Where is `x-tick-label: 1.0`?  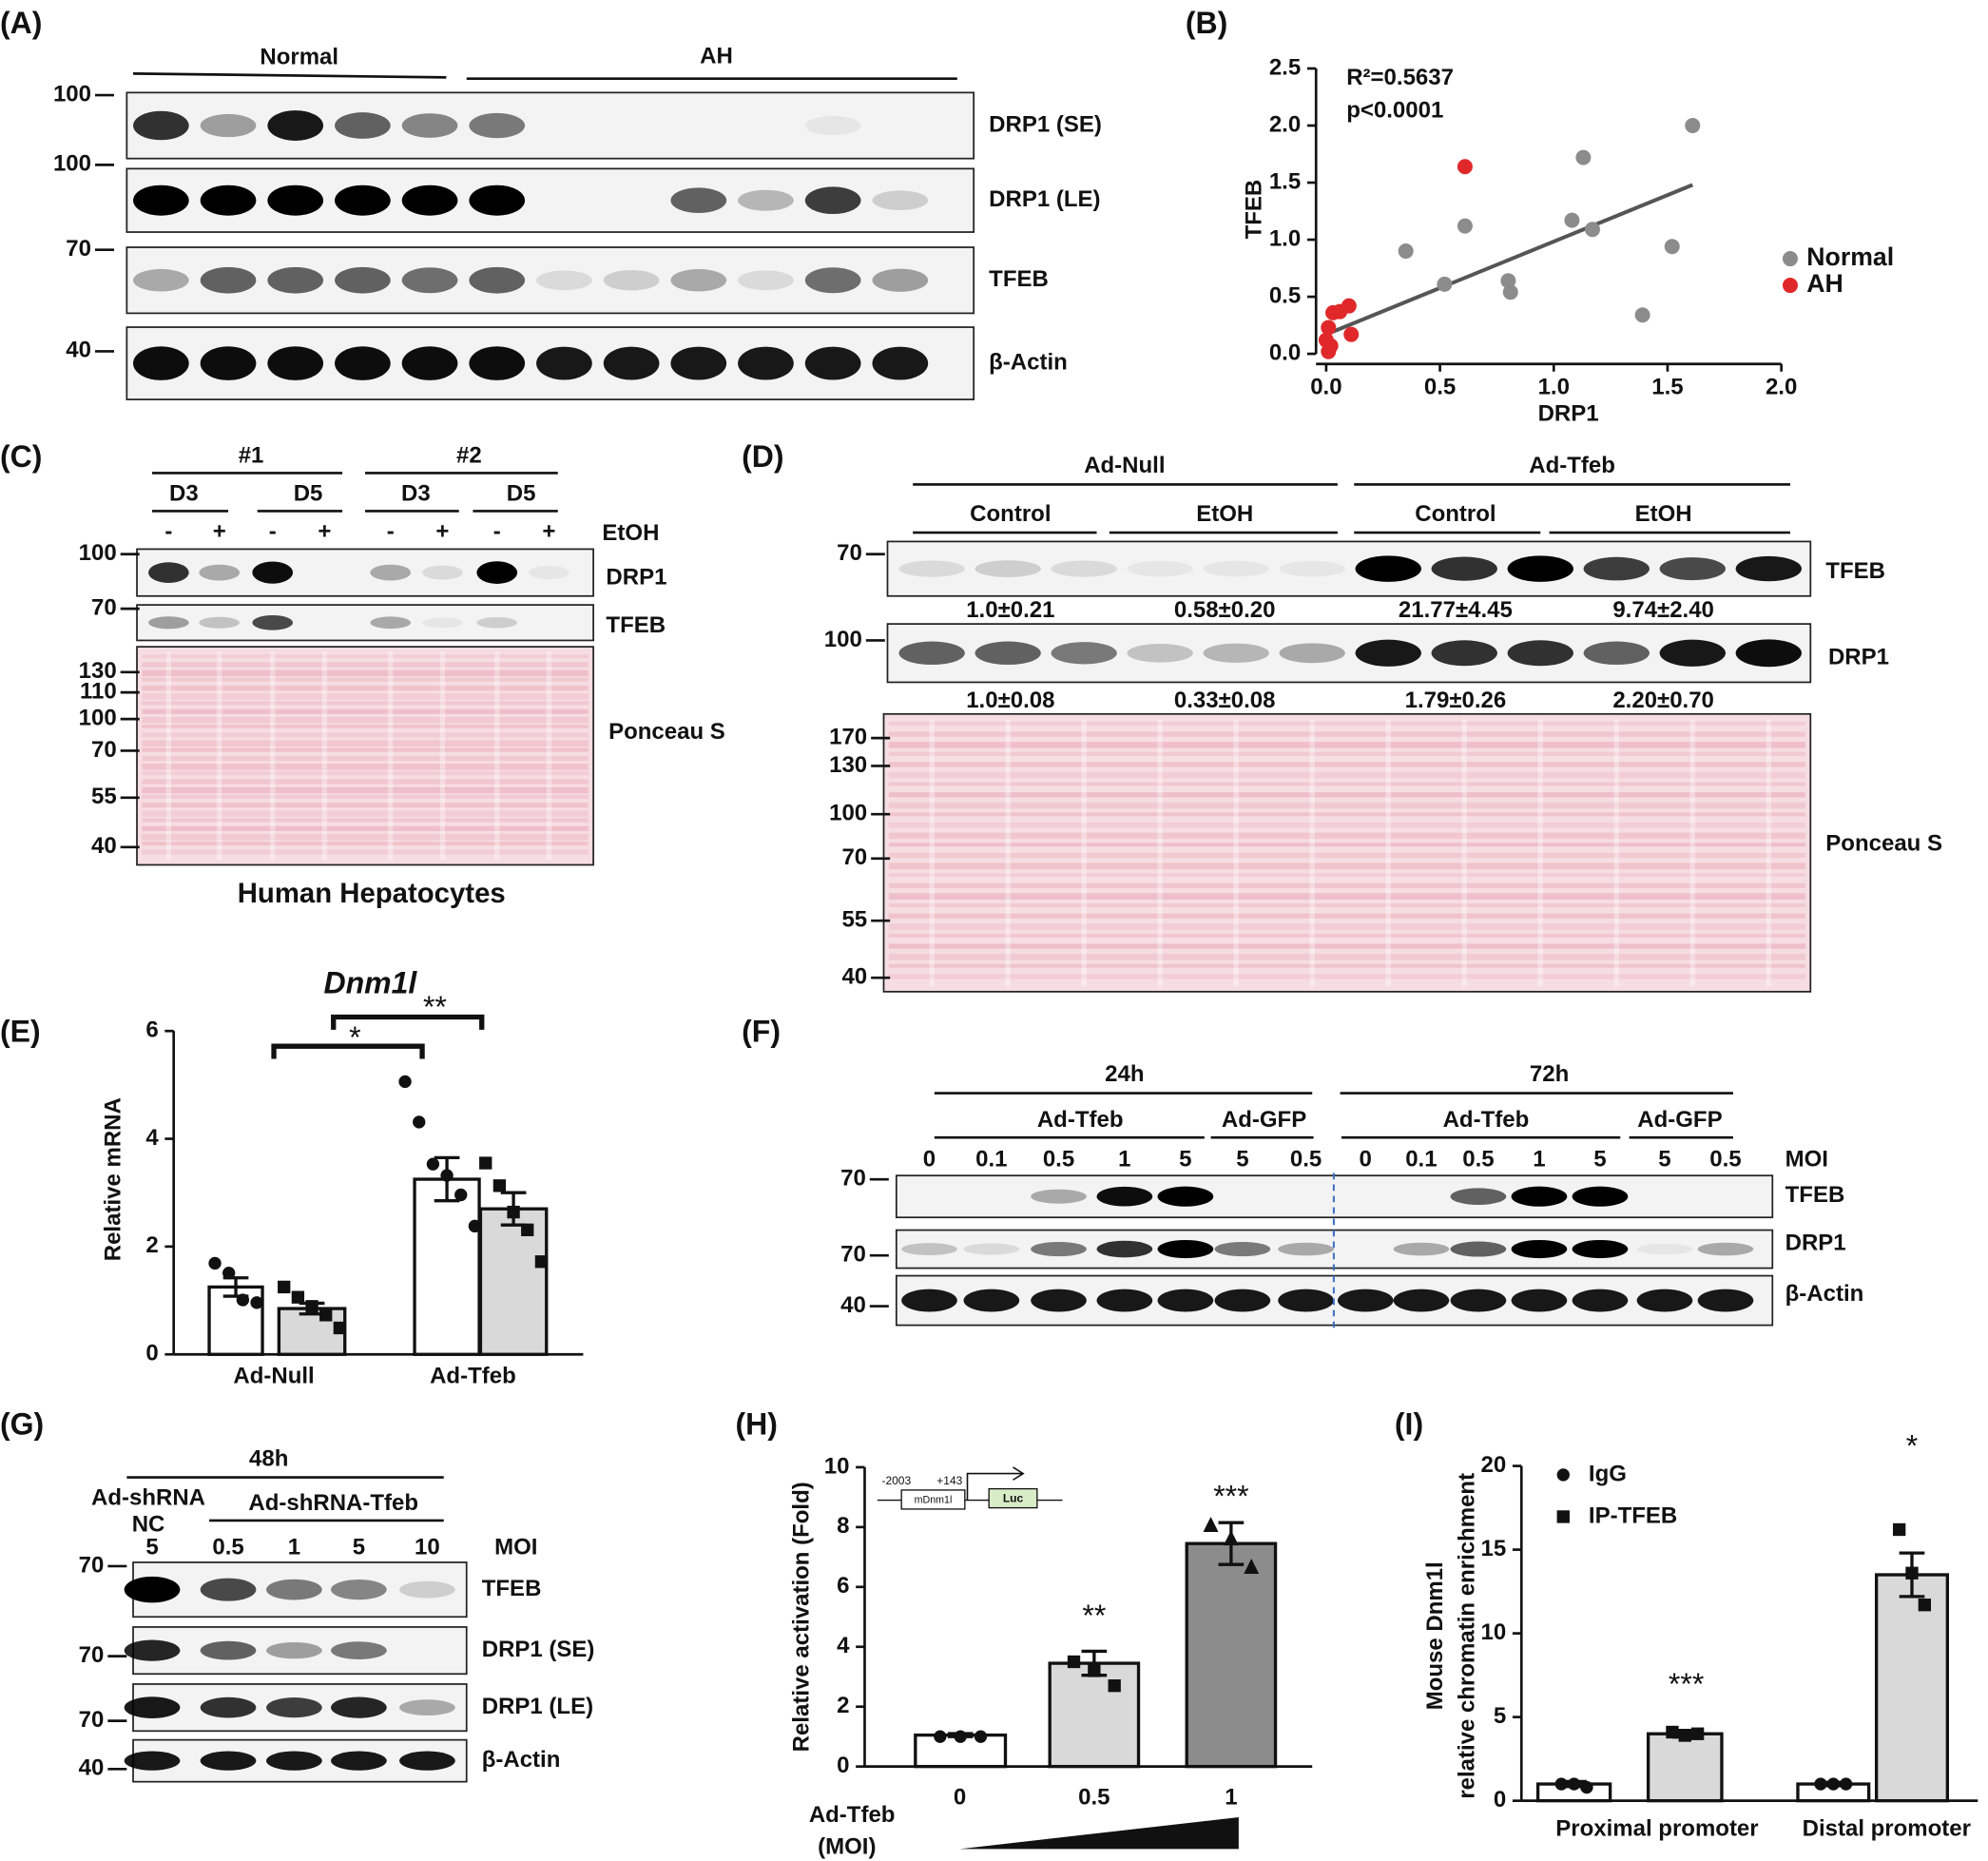
x-tick-label: 1.0 is located at coordinates (1554, 387).